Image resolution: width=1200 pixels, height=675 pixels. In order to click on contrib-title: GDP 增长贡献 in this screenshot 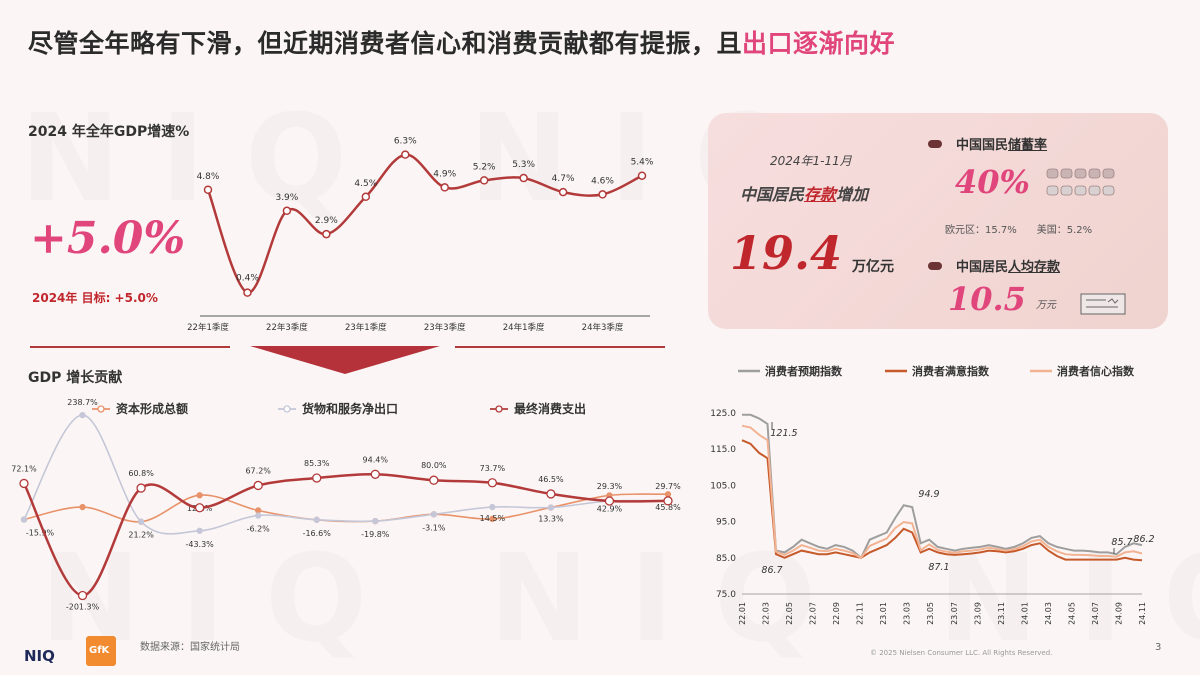, I will do `click(75, 378)`.